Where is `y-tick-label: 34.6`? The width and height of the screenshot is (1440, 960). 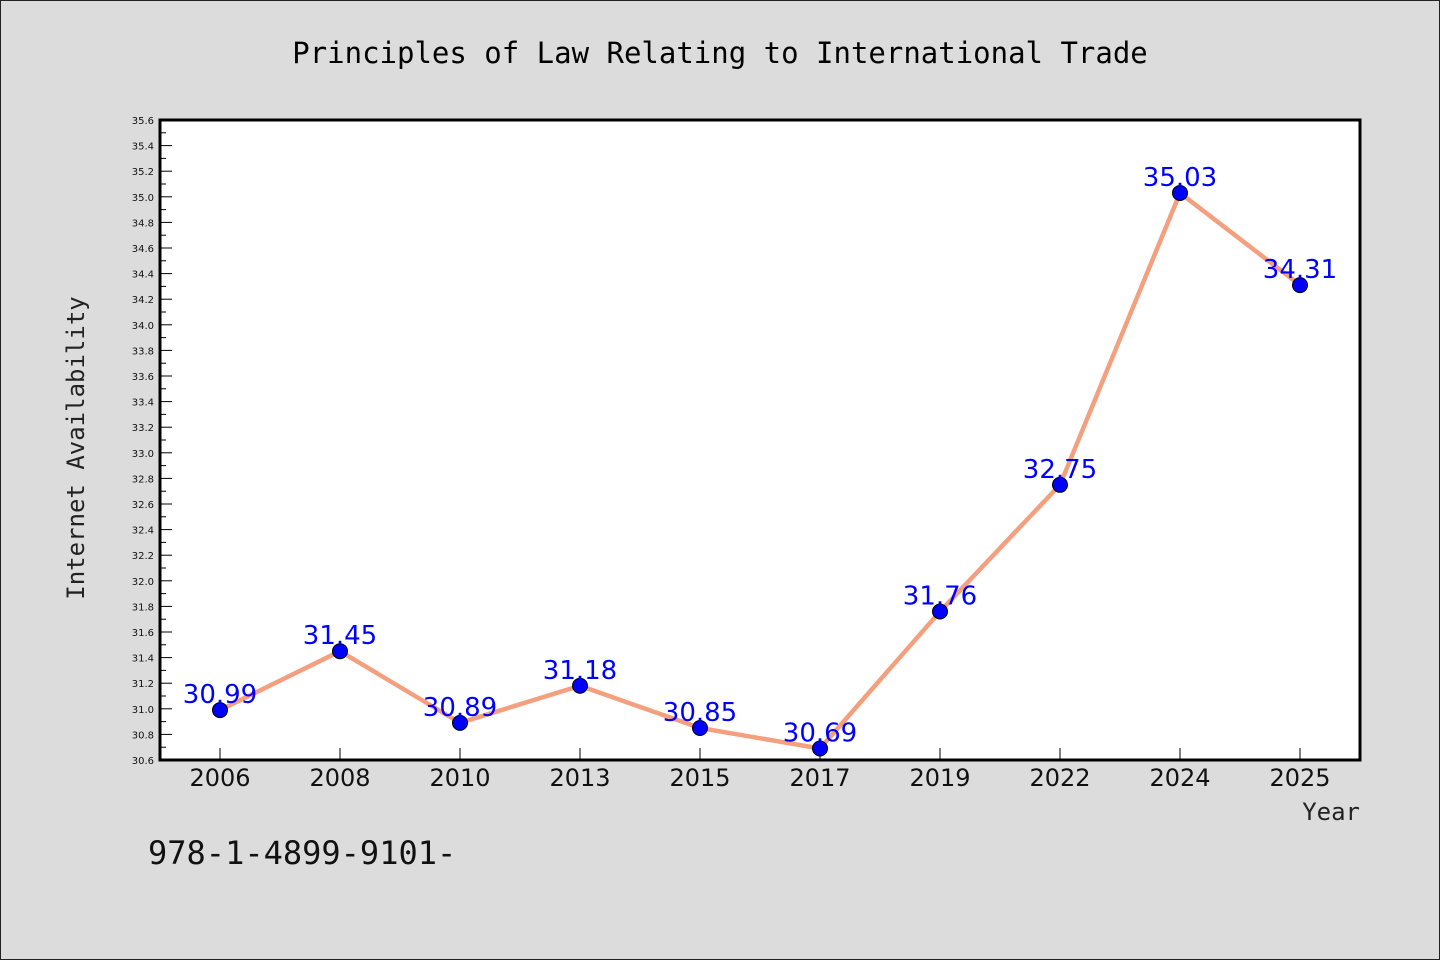
y-tick-label: 34.6 is located at coordinates (143, 249).